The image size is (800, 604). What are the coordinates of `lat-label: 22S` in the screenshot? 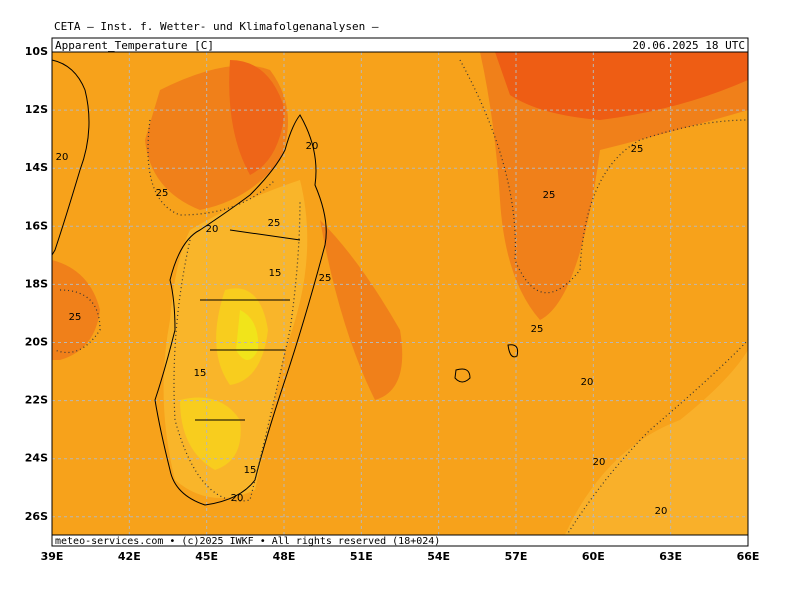 It's located at (36, 400).